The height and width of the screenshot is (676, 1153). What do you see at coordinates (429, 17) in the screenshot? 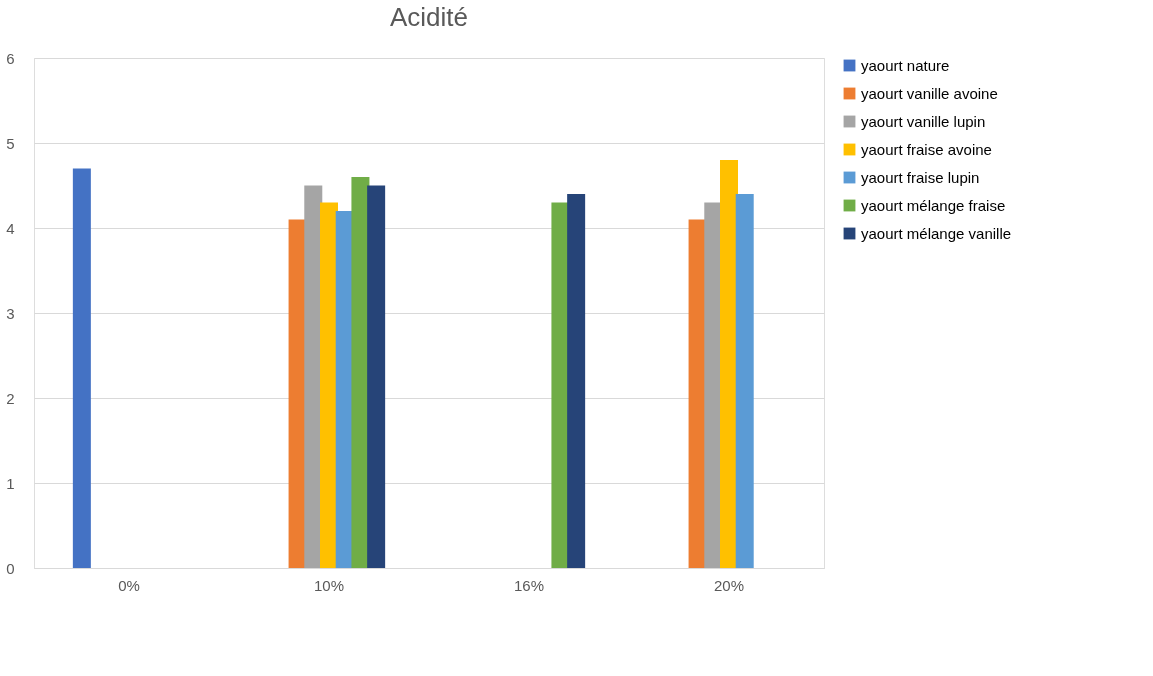
I see `chart-title: Acidité` at bounding box center [429, 17].